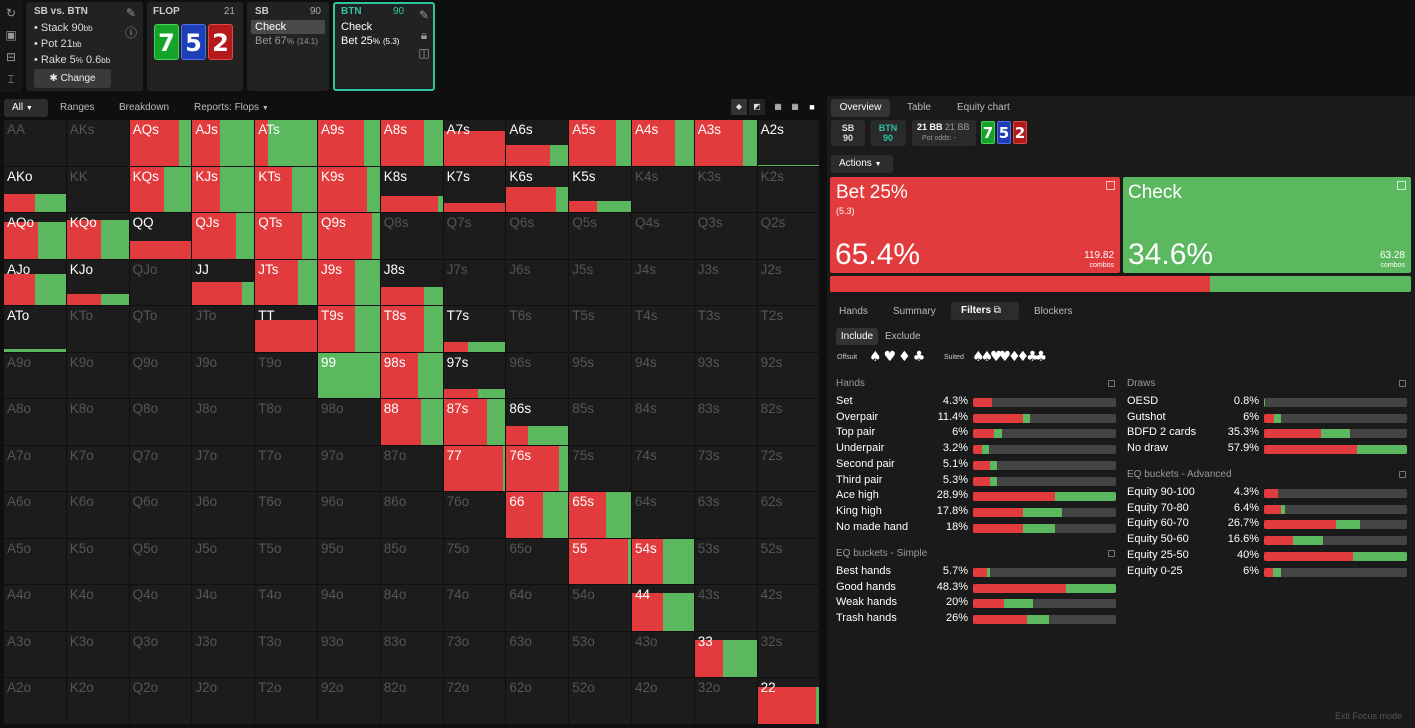 Image resolution: width=1415 pixels, height=728 pixels. I want to click on filter-row: King high 17.8%, so click(902, 512).